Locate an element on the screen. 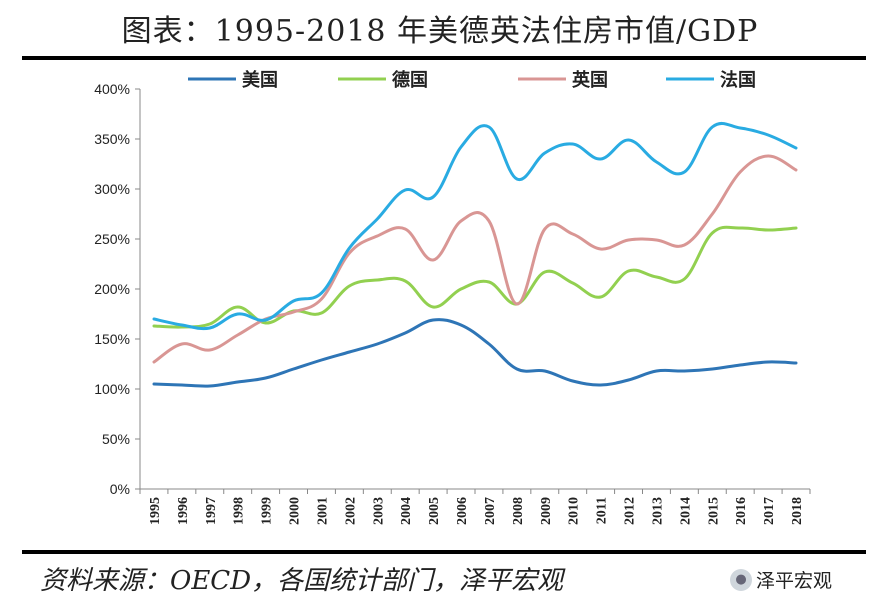 The height and width of the screenshot is (608, 880). x-tick-label: 2013 is located at coordinates (657, 511).